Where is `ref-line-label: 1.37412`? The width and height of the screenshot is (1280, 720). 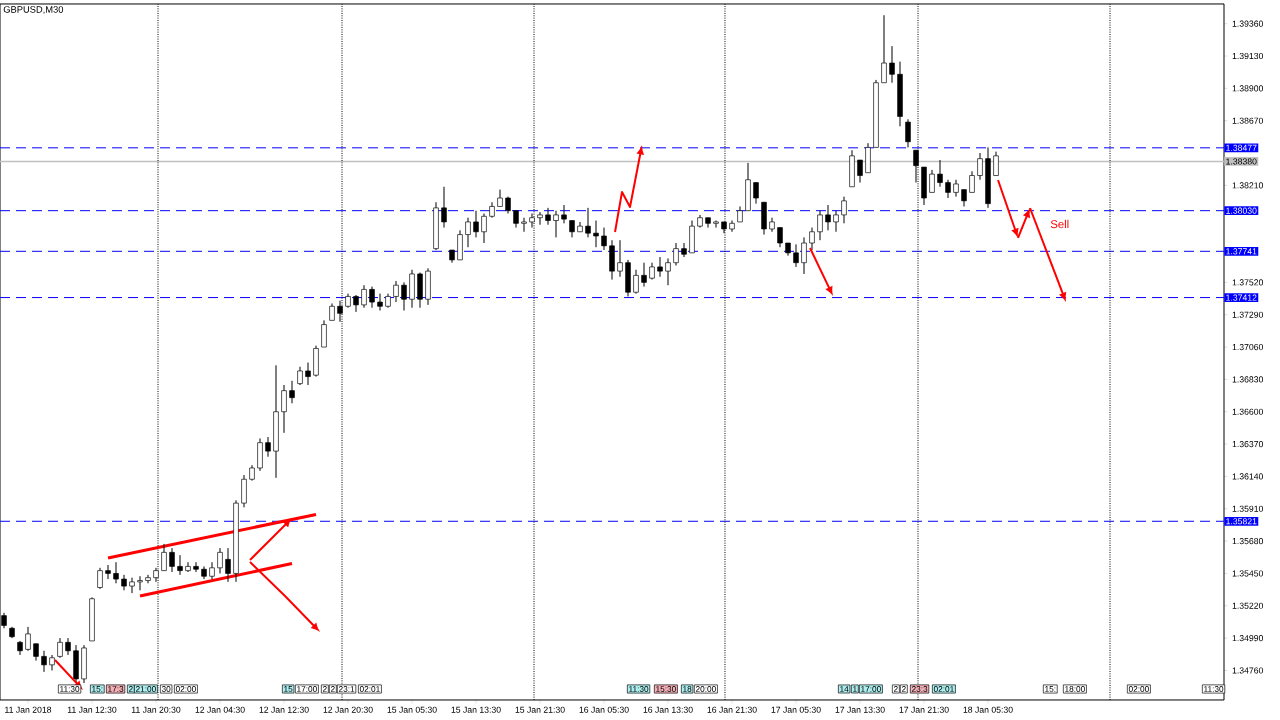
ref-line-label: 1.37412 is located at coordinates (1241, 297).